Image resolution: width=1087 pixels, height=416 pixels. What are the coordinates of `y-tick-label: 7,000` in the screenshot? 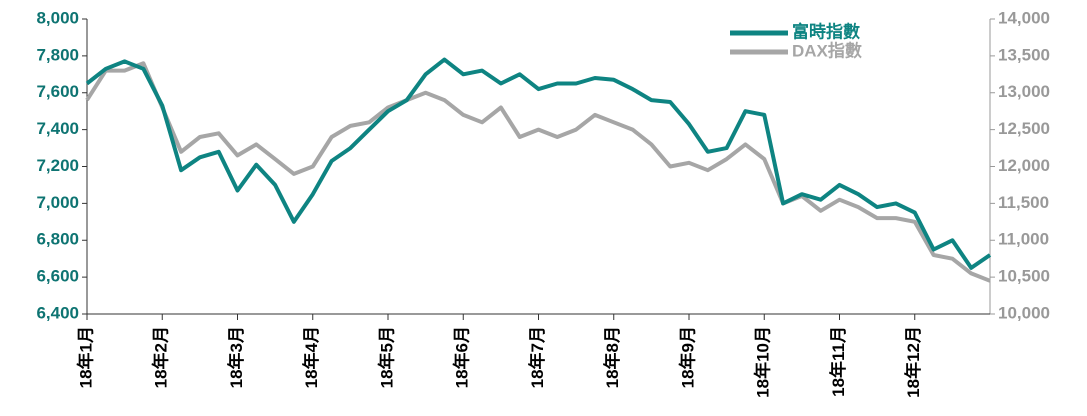 It's located at (57, 202).